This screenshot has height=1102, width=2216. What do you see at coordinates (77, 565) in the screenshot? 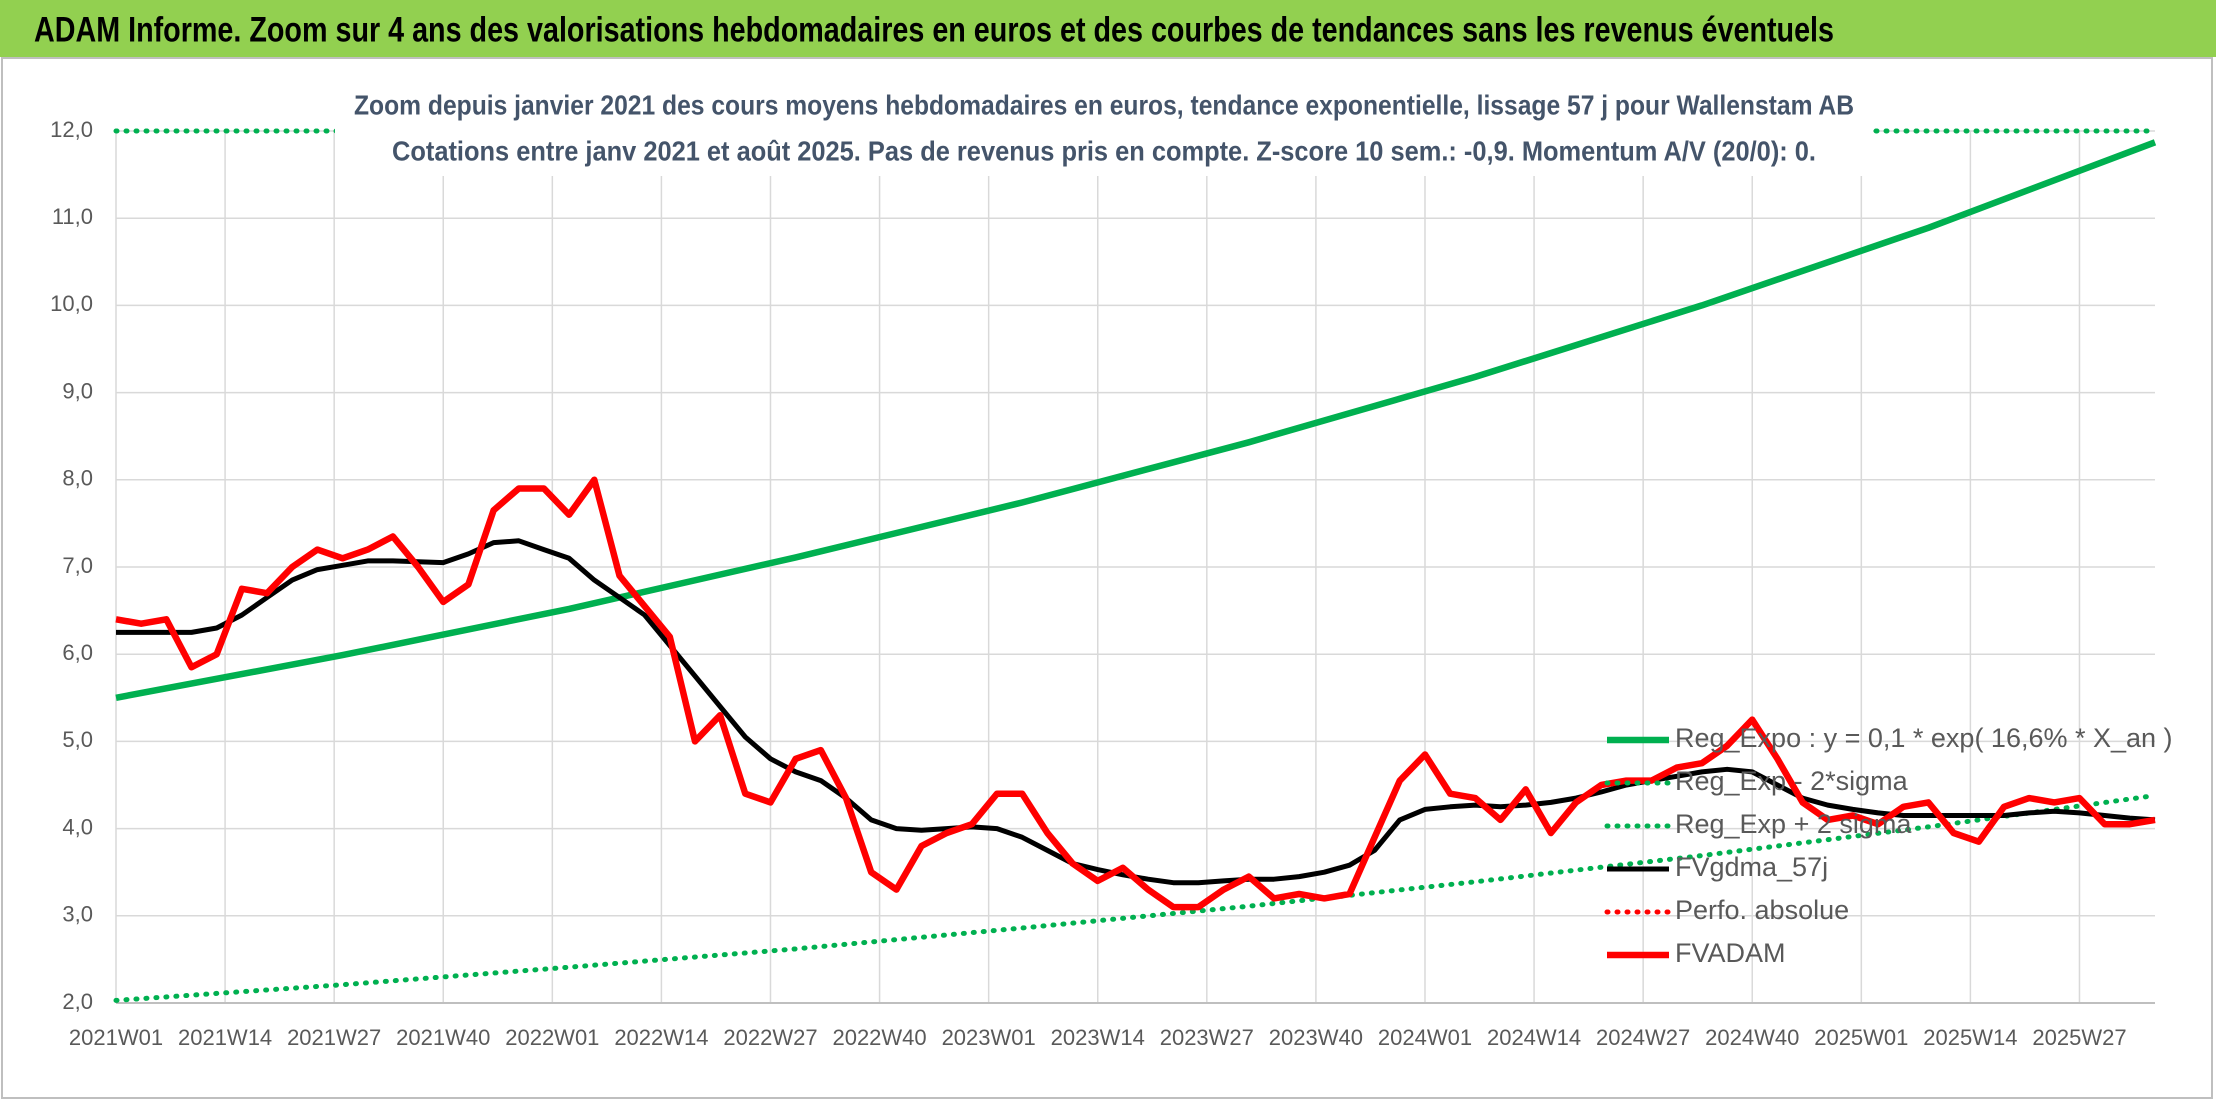
I see `y-tick-label: 7,0` at bounding box center [77, 565].